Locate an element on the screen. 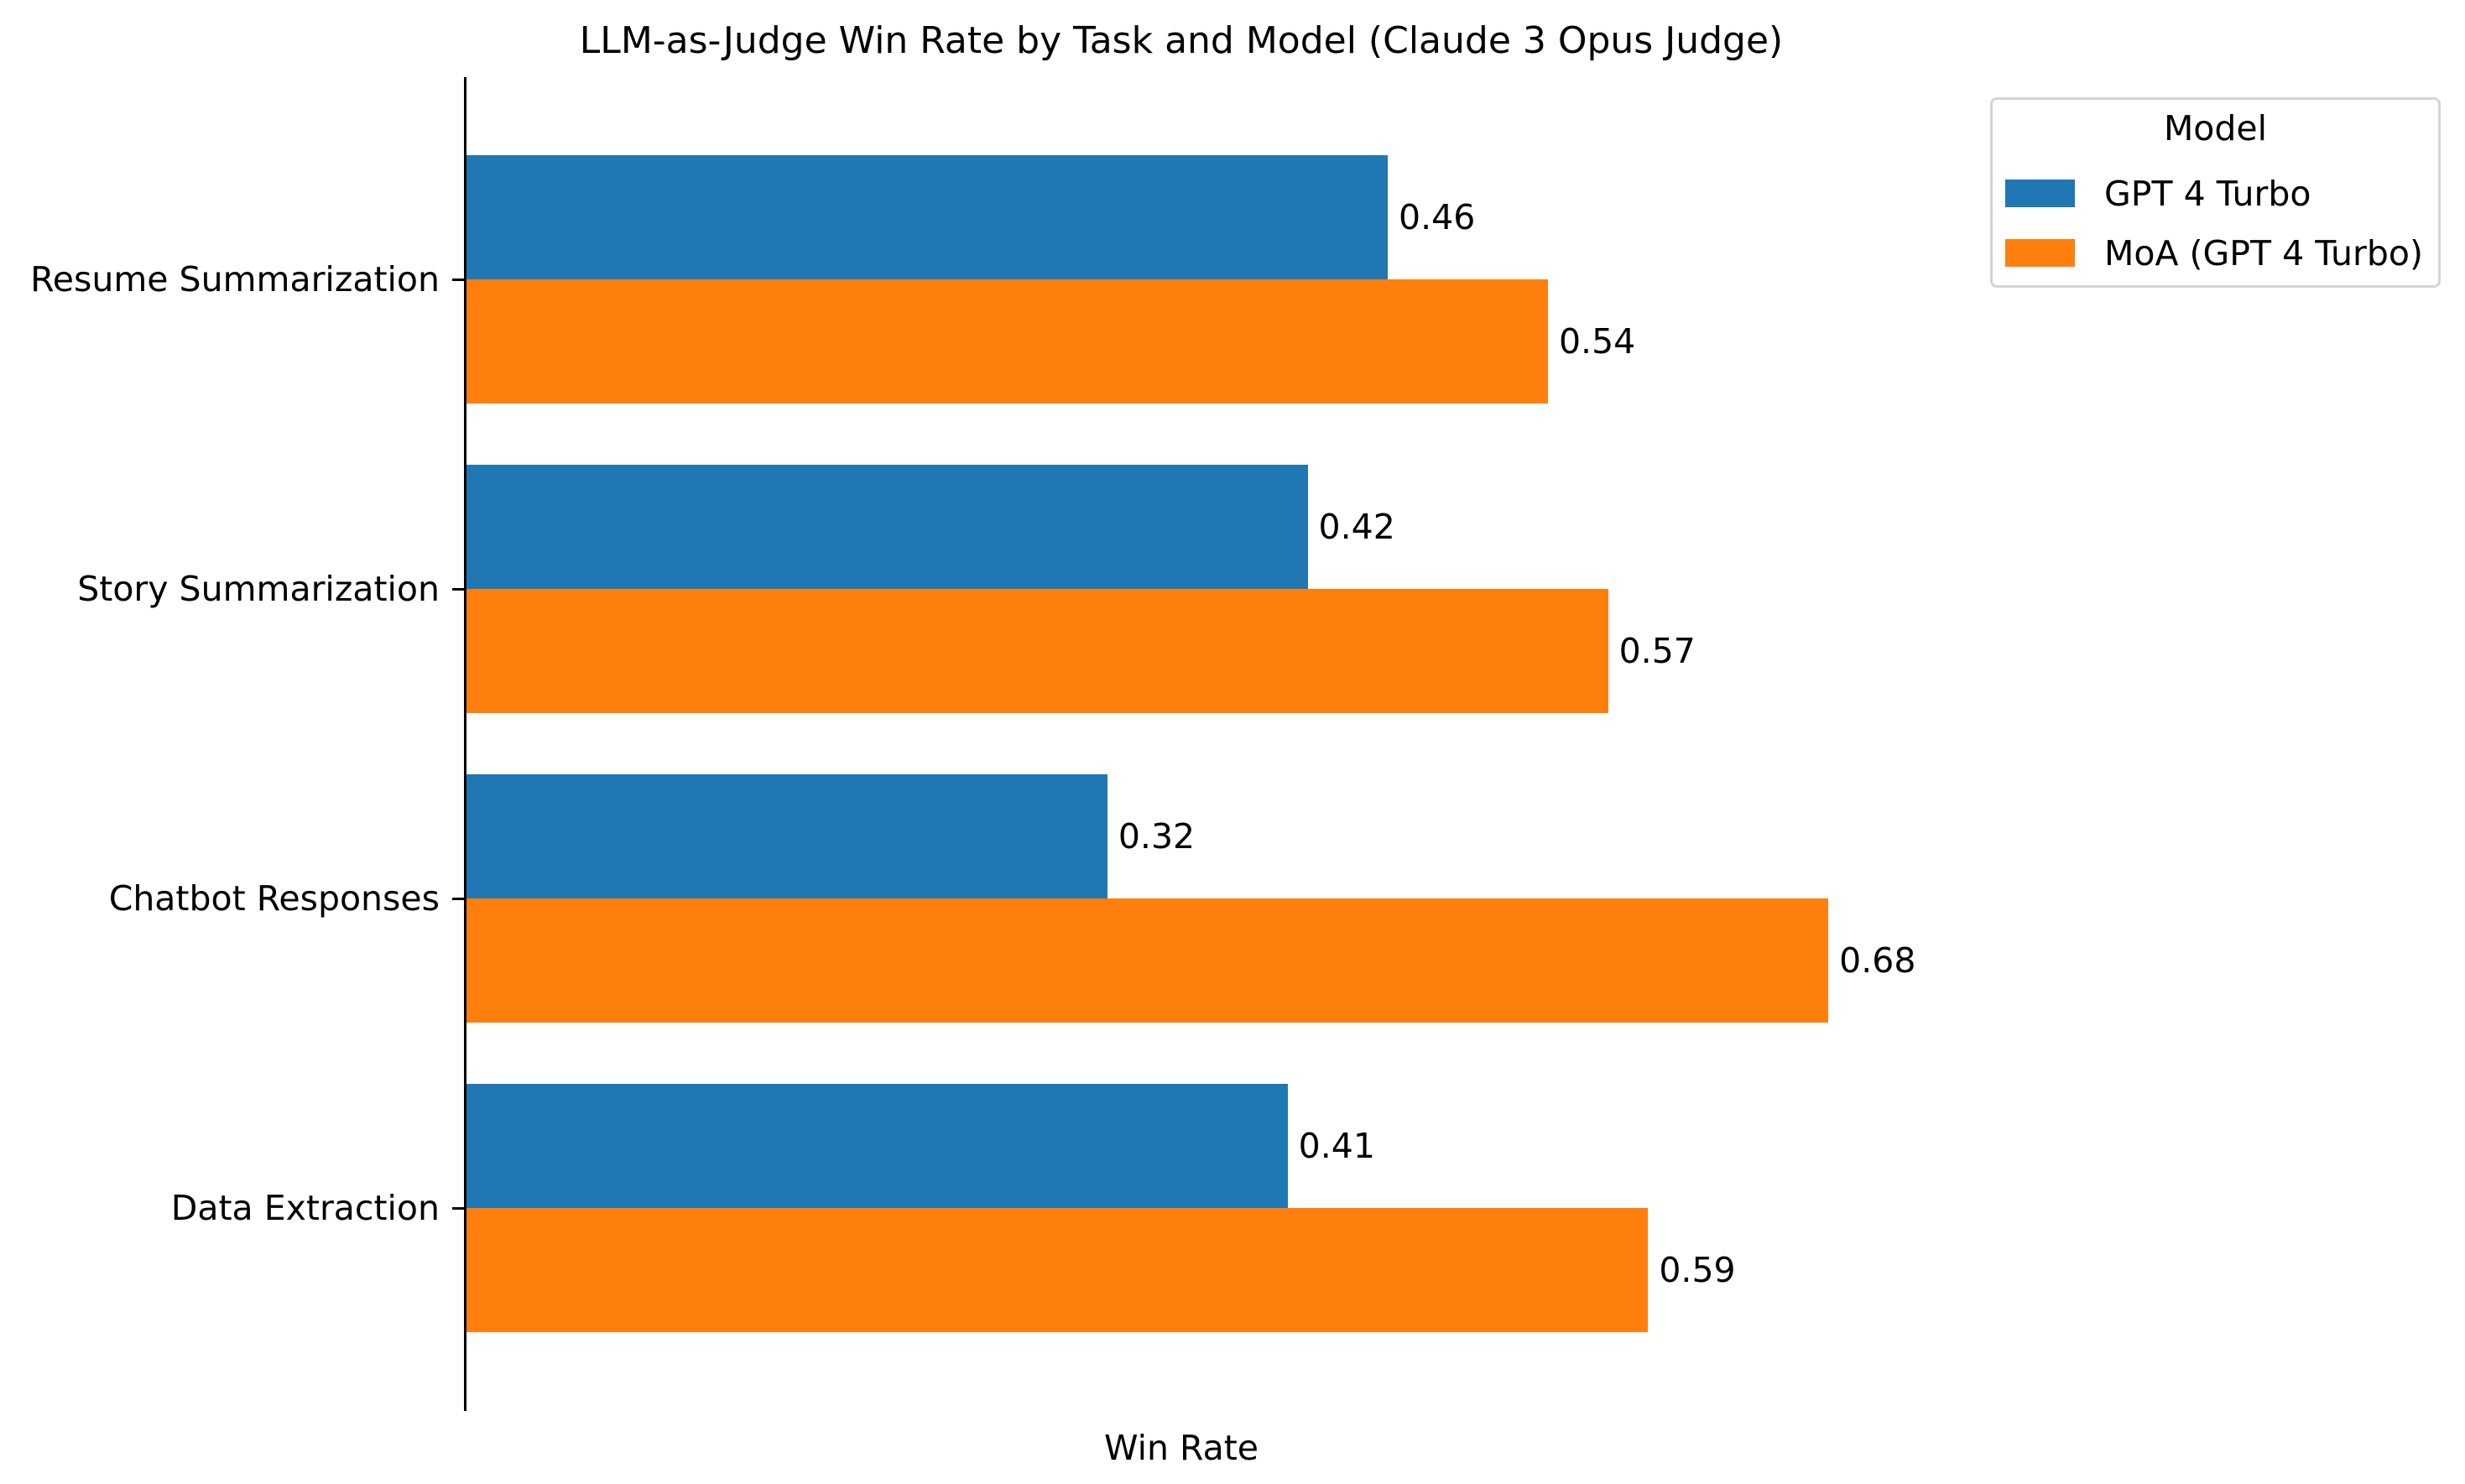 The height and width of the screenshot is (1484, 2465). value-label: 0.32 is located at coordinates (1157, 836).